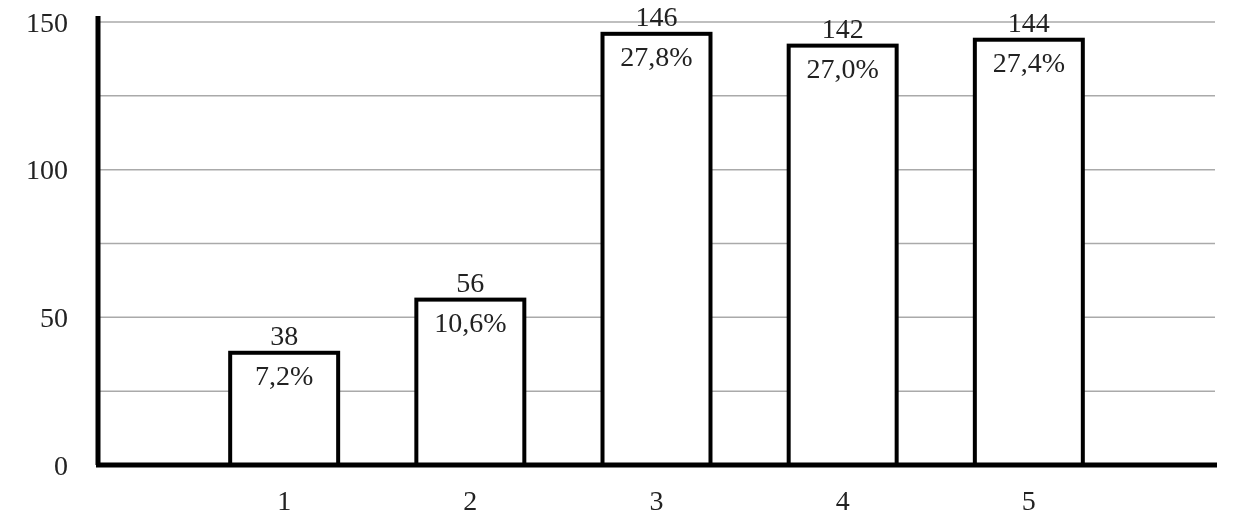 The height and width of the screenshot is (532, 1240). I want to click on y-tick-label: 0, so click(61, 465).